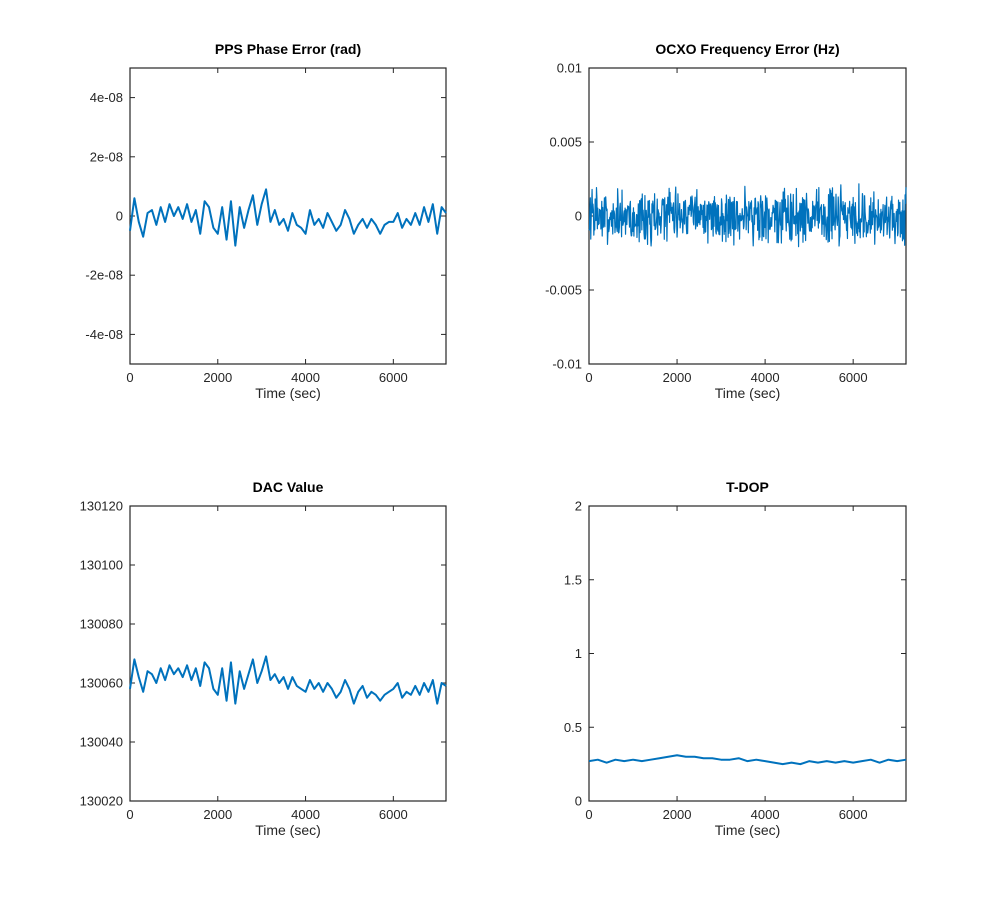 The image size is (1000, 900). I want to click on chart-title: T-DOP, so click(747, 487).